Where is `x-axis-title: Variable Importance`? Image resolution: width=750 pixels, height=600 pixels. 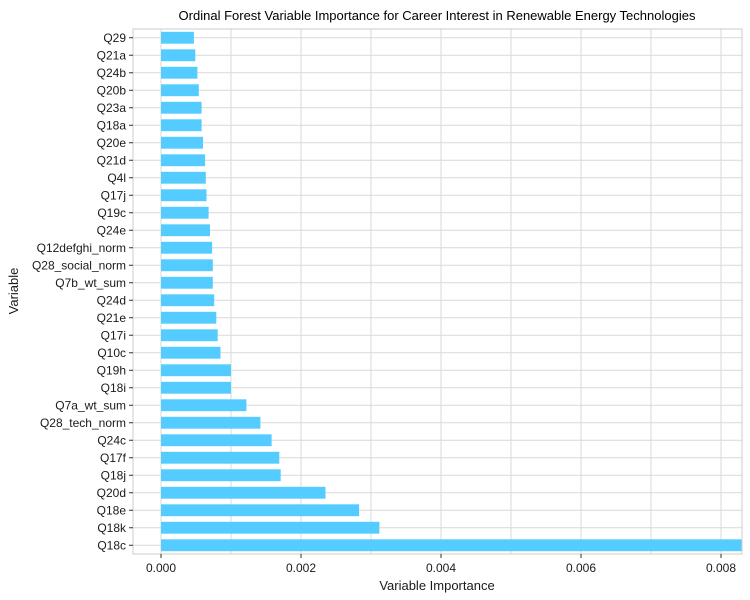
x-axis-title: Variable Importance is located at coordinates (436, 585).